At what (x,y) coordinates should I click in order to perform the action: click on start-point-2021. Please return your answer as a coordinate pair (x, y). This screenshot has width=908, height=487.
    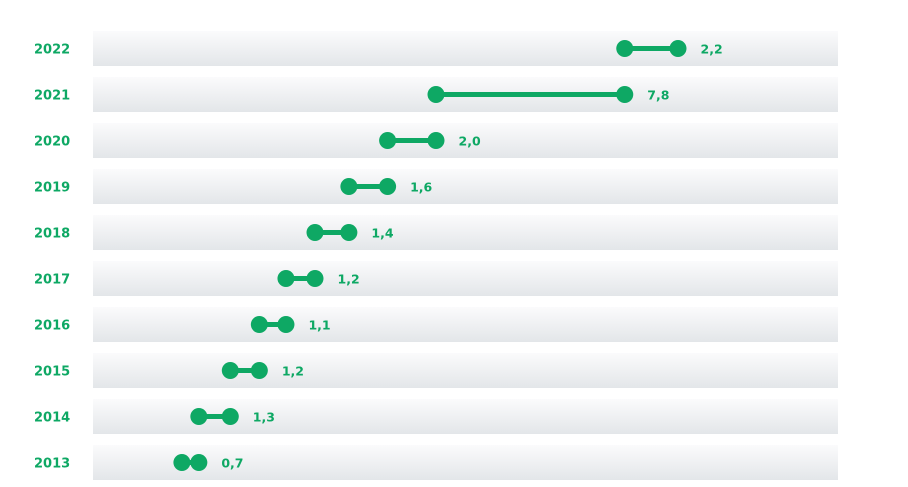
    Looking at the image, I should click on (436, 94).